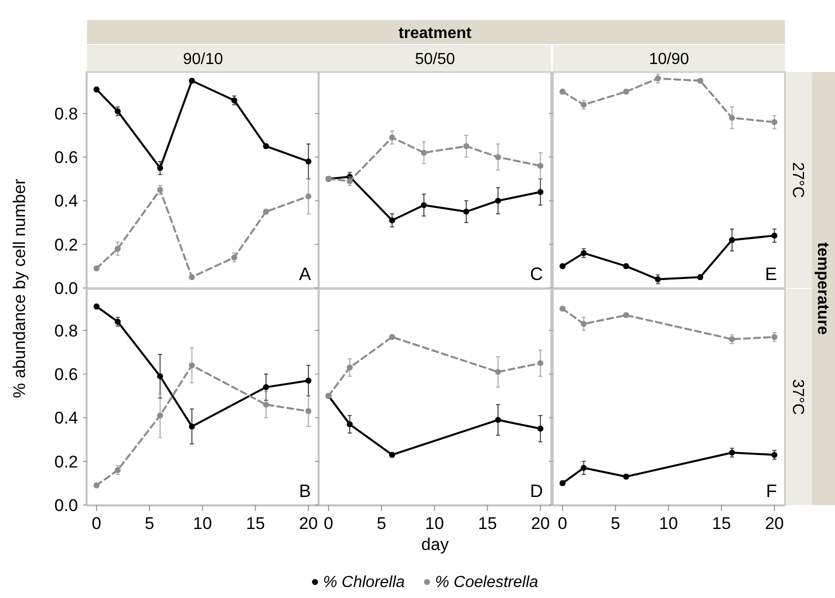 This screenshot has width=835, height=598. What do you see at coordinates (435, 544) in the screenshot?
I see `x-axis-title: day` at bounding box center [435, 544].